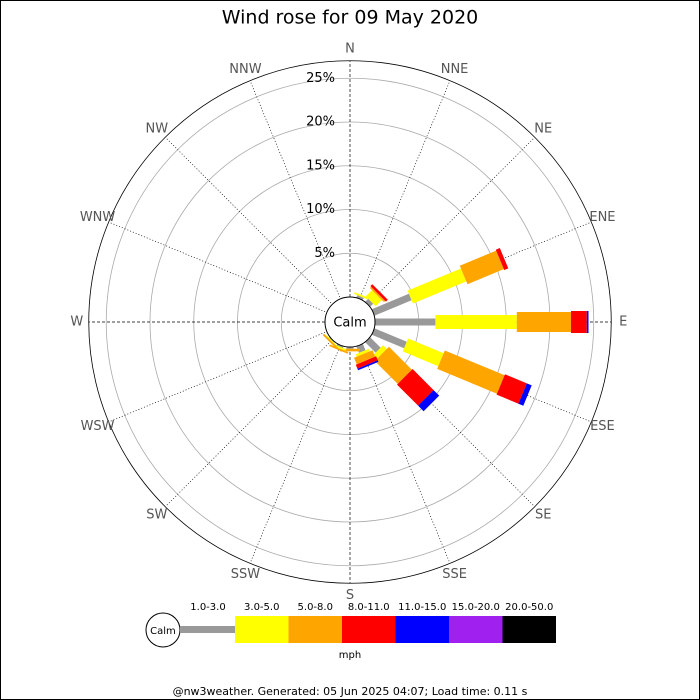 The width and height of the screenshot is (700, 700). I want to click on calm-circle, so click(350, 322).